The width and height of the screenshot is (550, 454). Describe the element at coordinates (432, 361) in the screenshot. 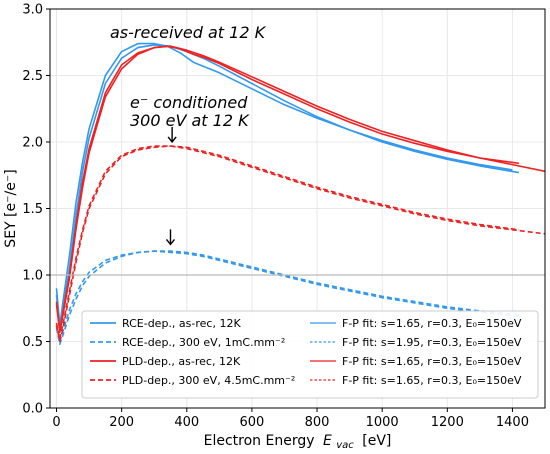

I see `legend-label-6: F-P fit: s=1.65, r=0.3, E₀=150eV` at that location.